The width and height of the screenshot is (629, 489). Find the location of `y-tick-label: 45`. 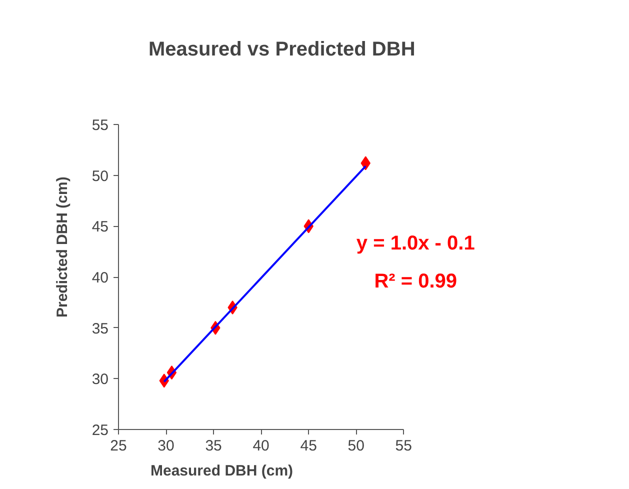

y-tick-label: 45 is located at coordinates (100, 227).